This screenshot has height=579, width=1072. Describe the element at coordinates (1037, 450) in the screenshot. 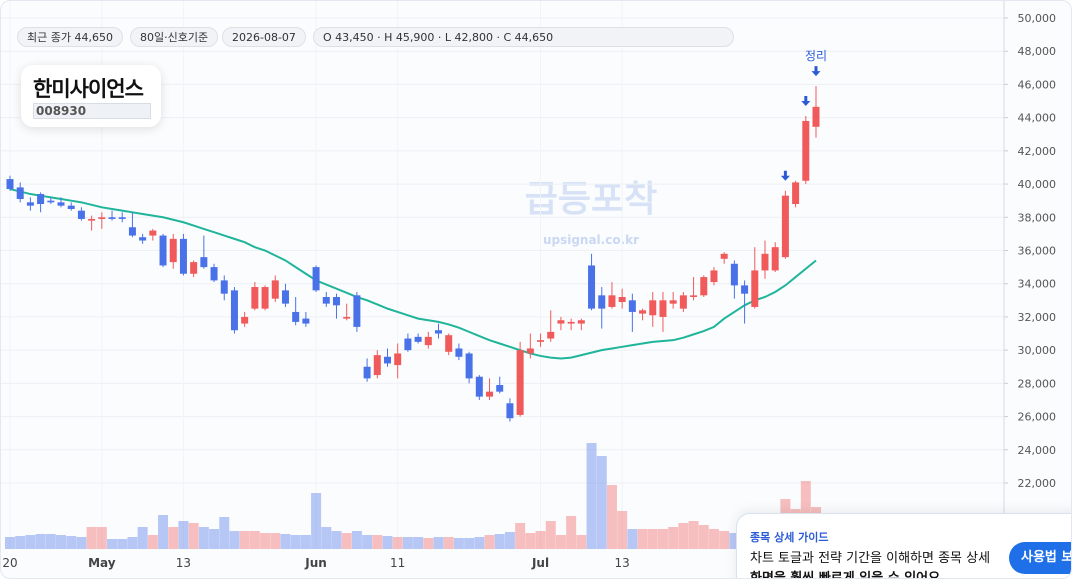

I see `y-tick-label: 24,000` at that location.